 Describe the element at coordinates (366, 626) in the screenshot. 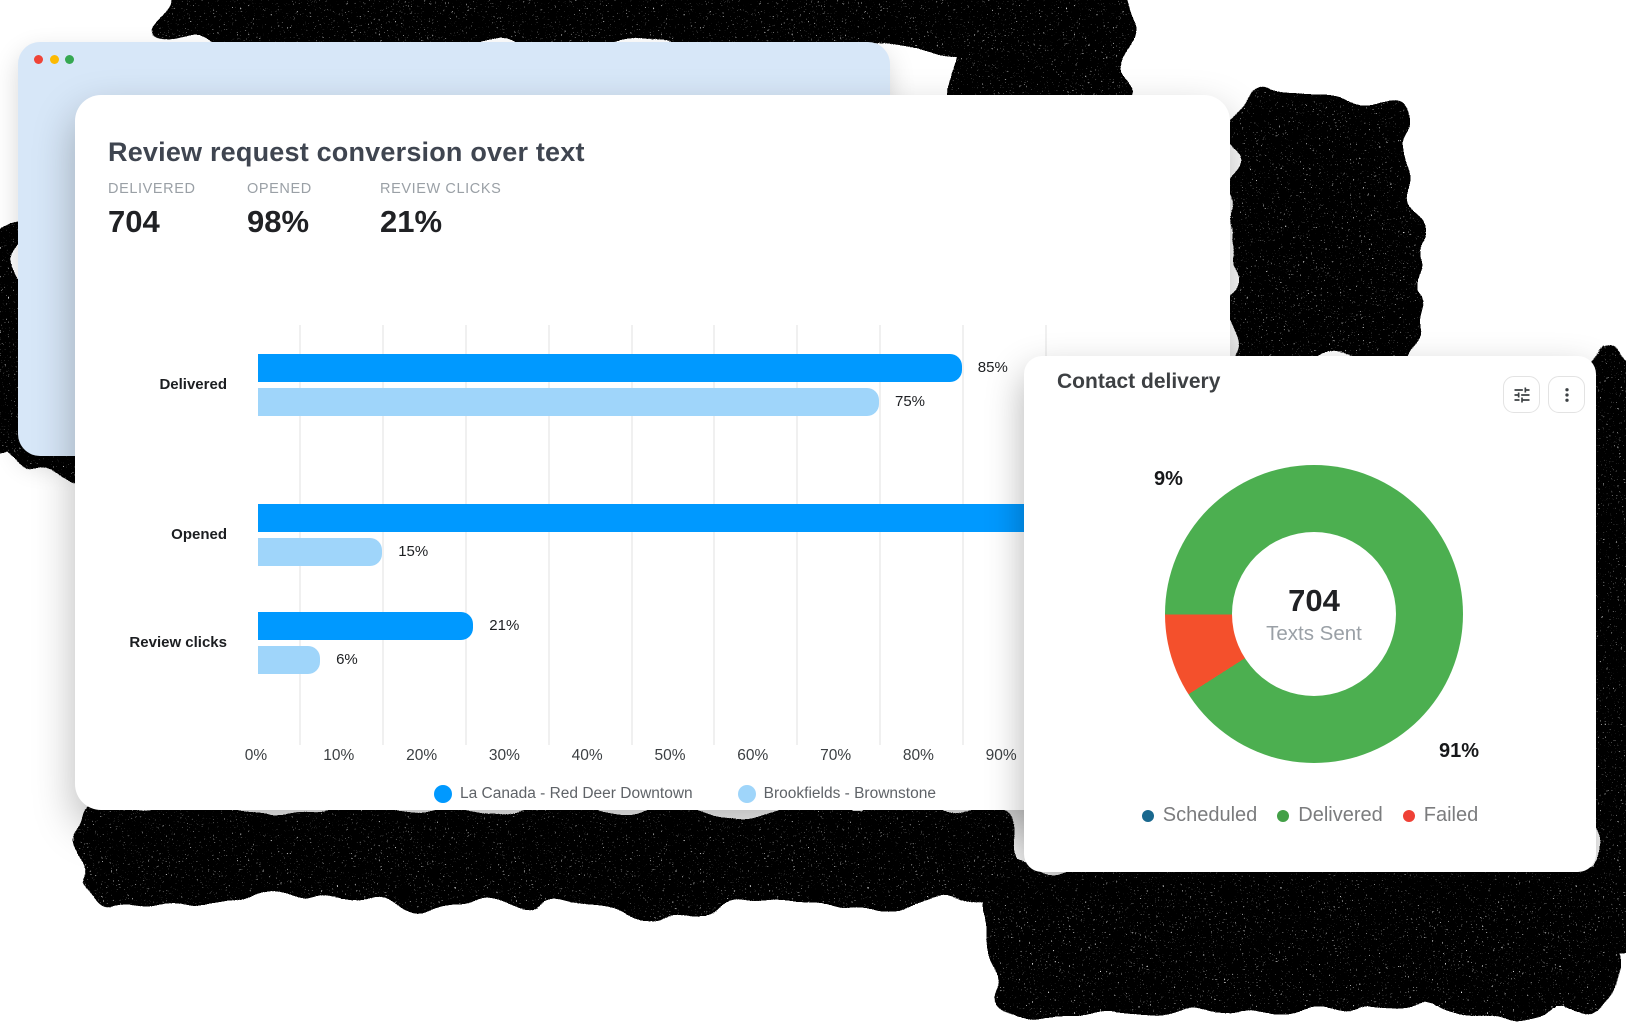

I see `bar-review-clicks-series1` at that location.